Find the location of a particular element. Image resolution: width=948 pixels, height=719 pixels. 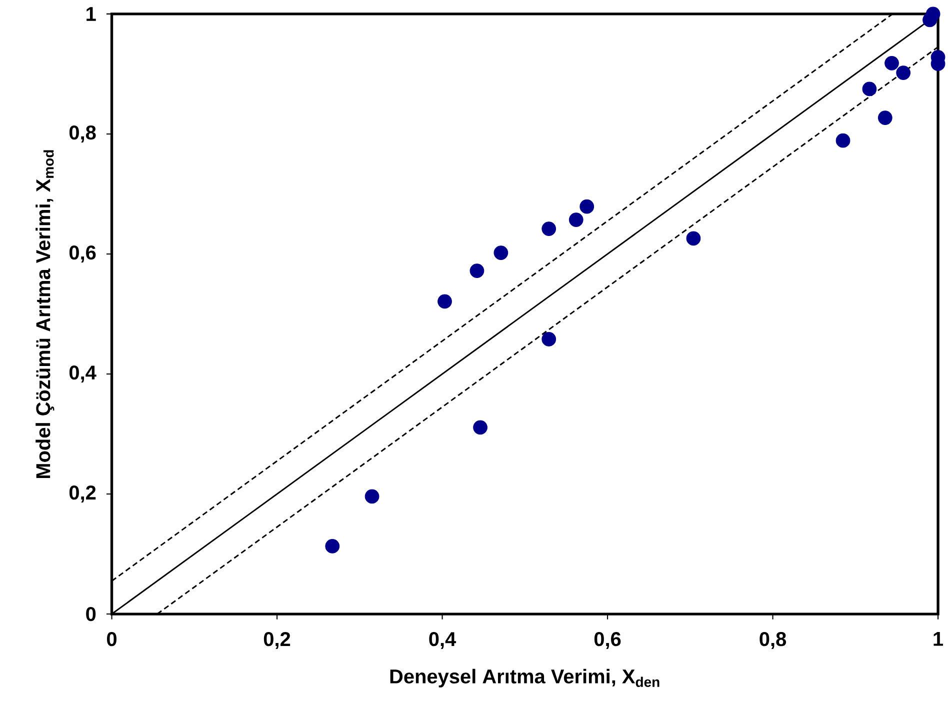

y-tick-label: 0,8 is located at coordinates (82, 133).